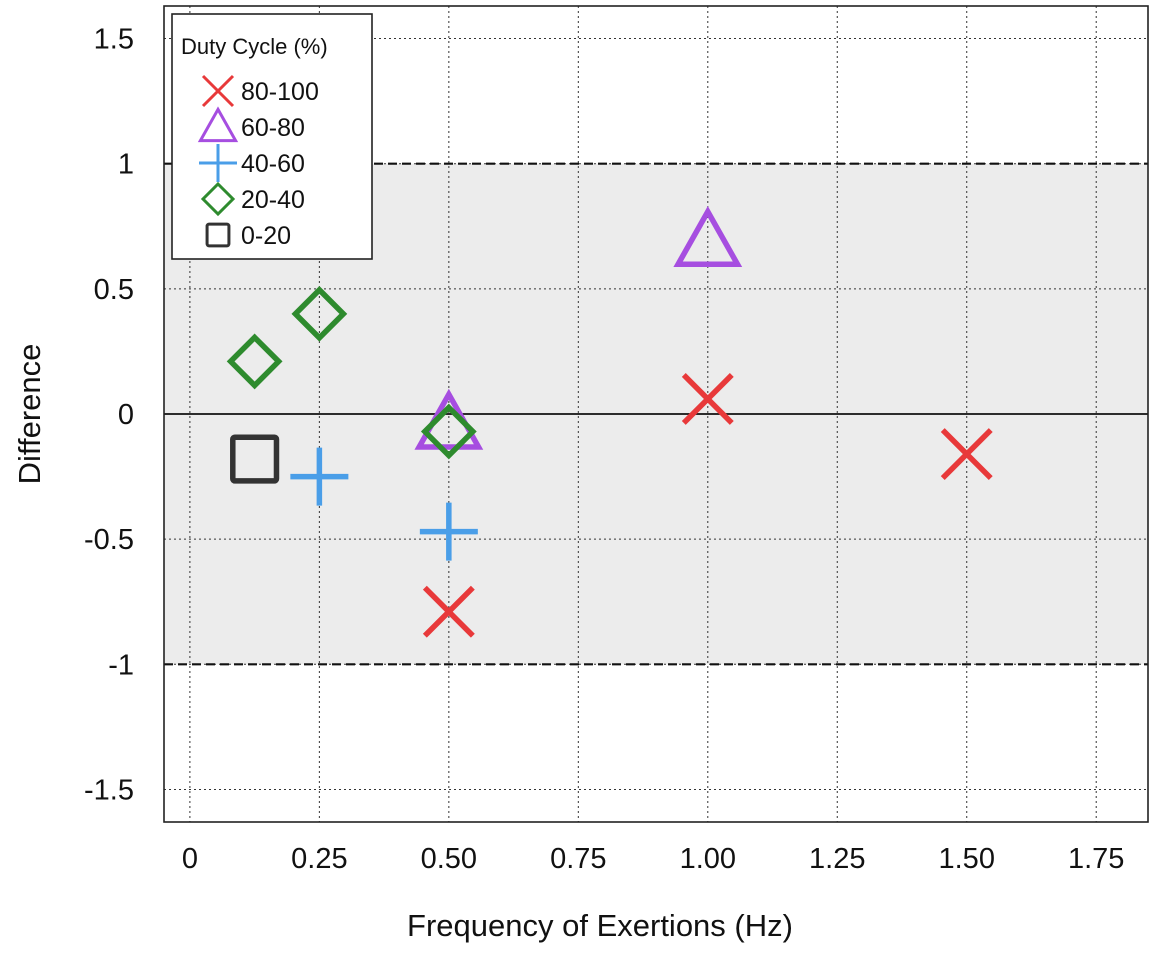 The image size is (1154, 958). I want to click on legend-label-40-60: 40-60, so click(273, 164).